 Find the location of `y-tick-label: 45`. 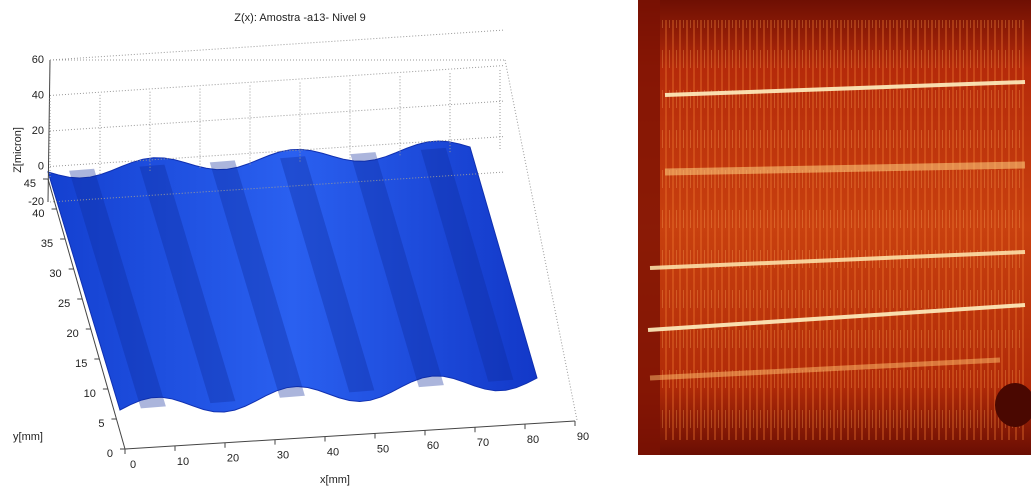

y-tick-label: 45 is located at coordinates (30, 184).